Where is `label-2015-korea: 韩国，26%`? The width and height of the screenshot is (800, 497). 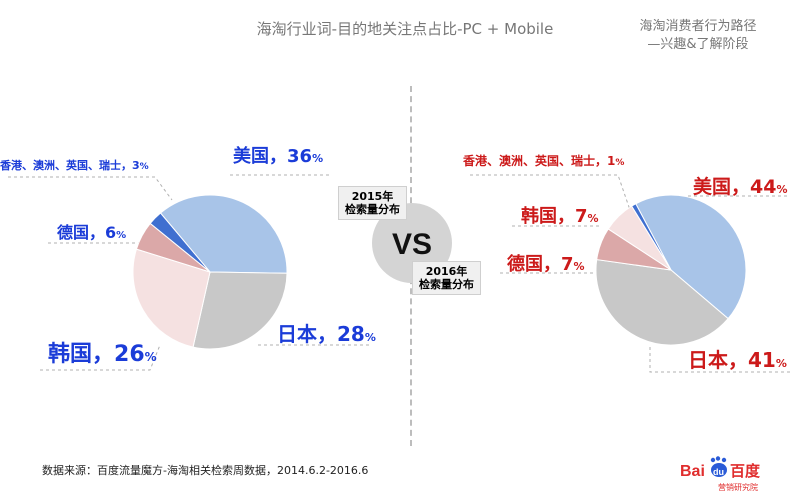
label-2015-korea: 韩国，26% is located at coordinates (102, 354).